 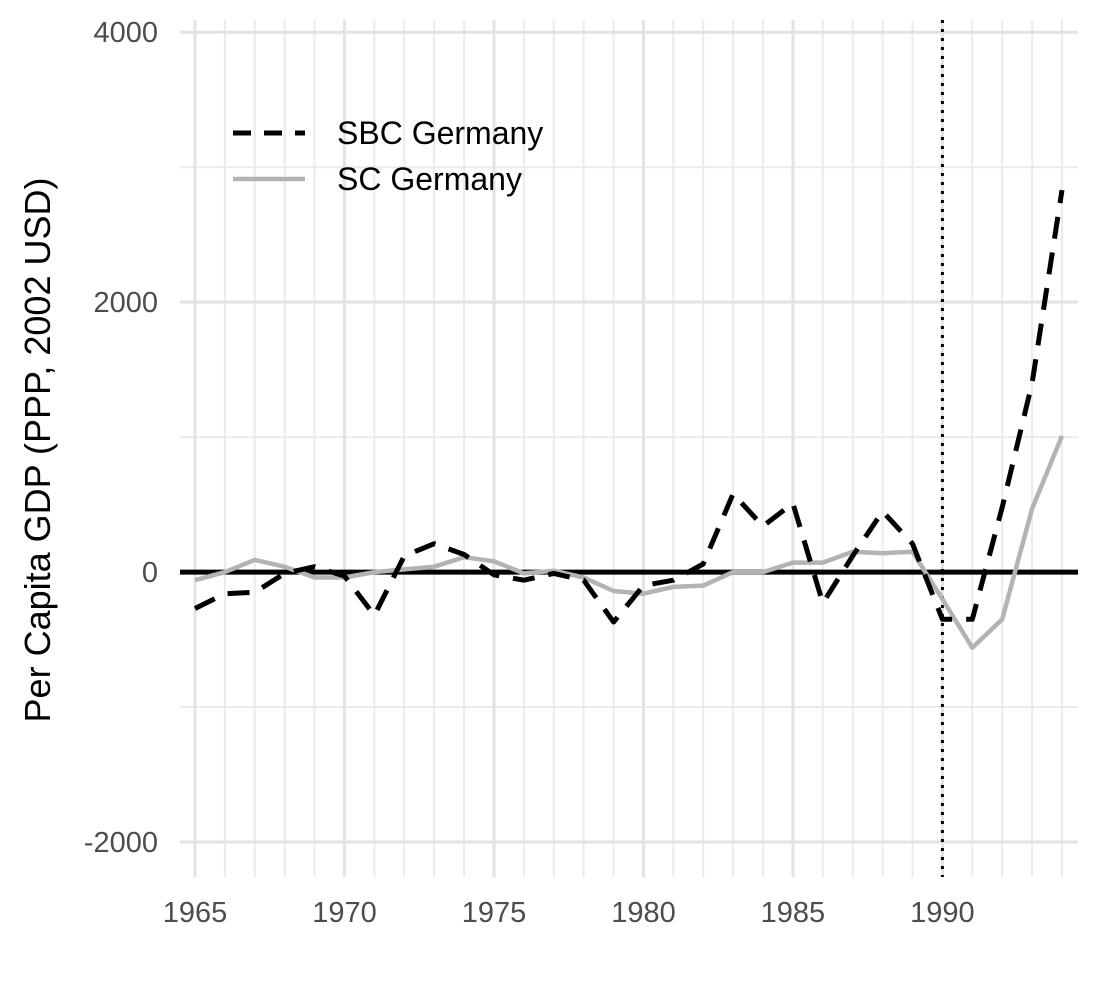 I want to click on x-tick-label: 1990, so click(x=942, y=913).